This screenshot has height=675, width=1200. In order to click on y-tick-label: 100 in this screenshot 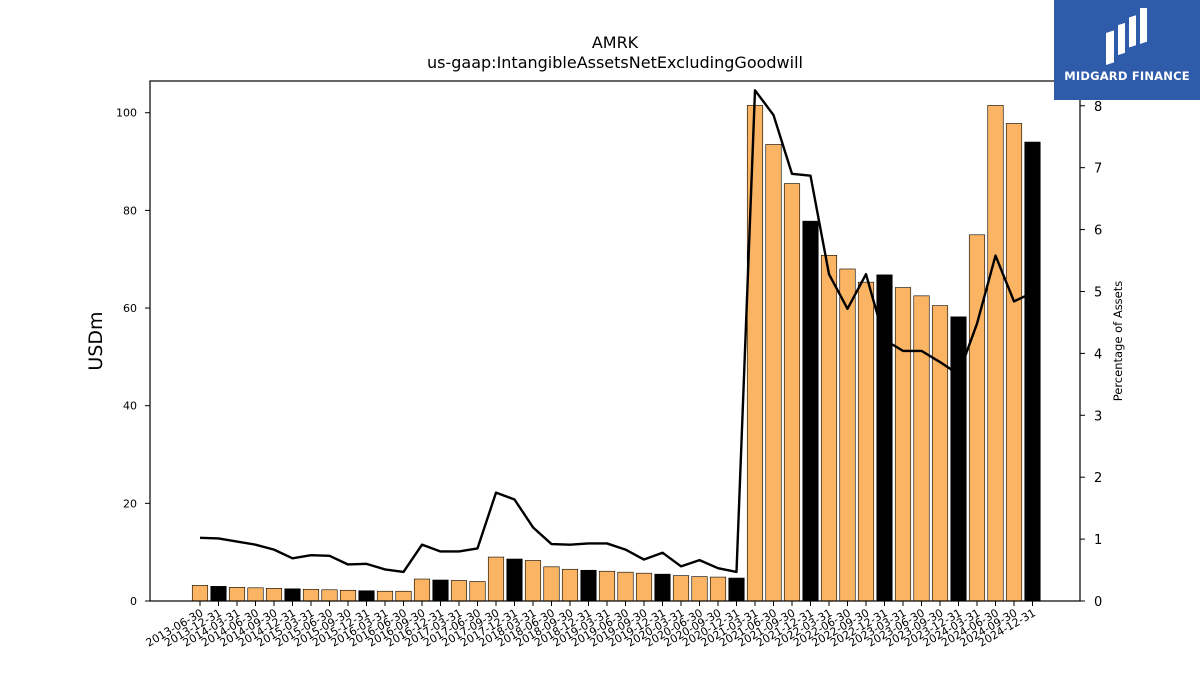, I will do `click(126, 113)`.